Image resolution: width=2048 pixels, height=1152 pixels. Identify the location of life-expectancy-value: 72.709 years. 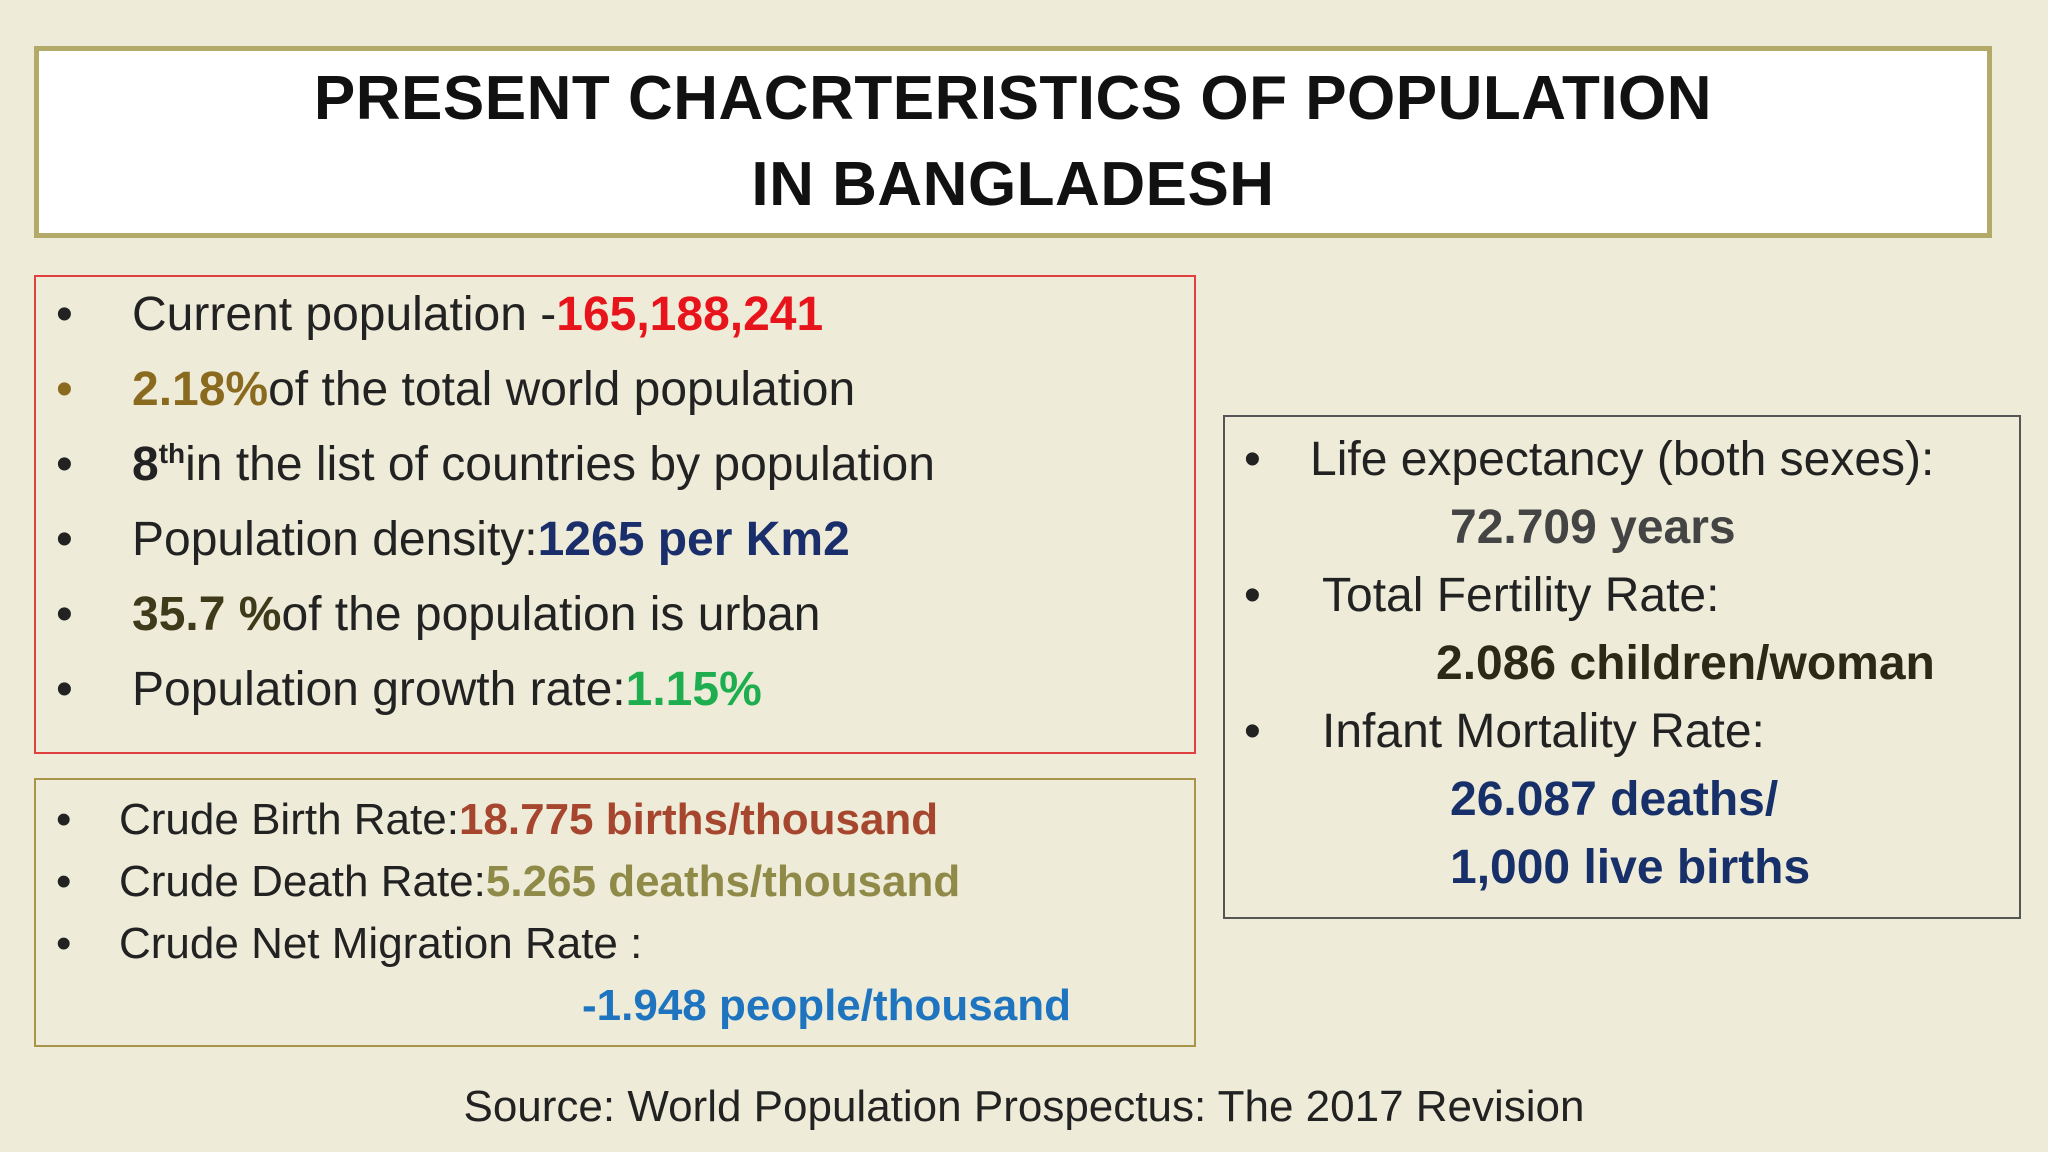
(1593, 527).